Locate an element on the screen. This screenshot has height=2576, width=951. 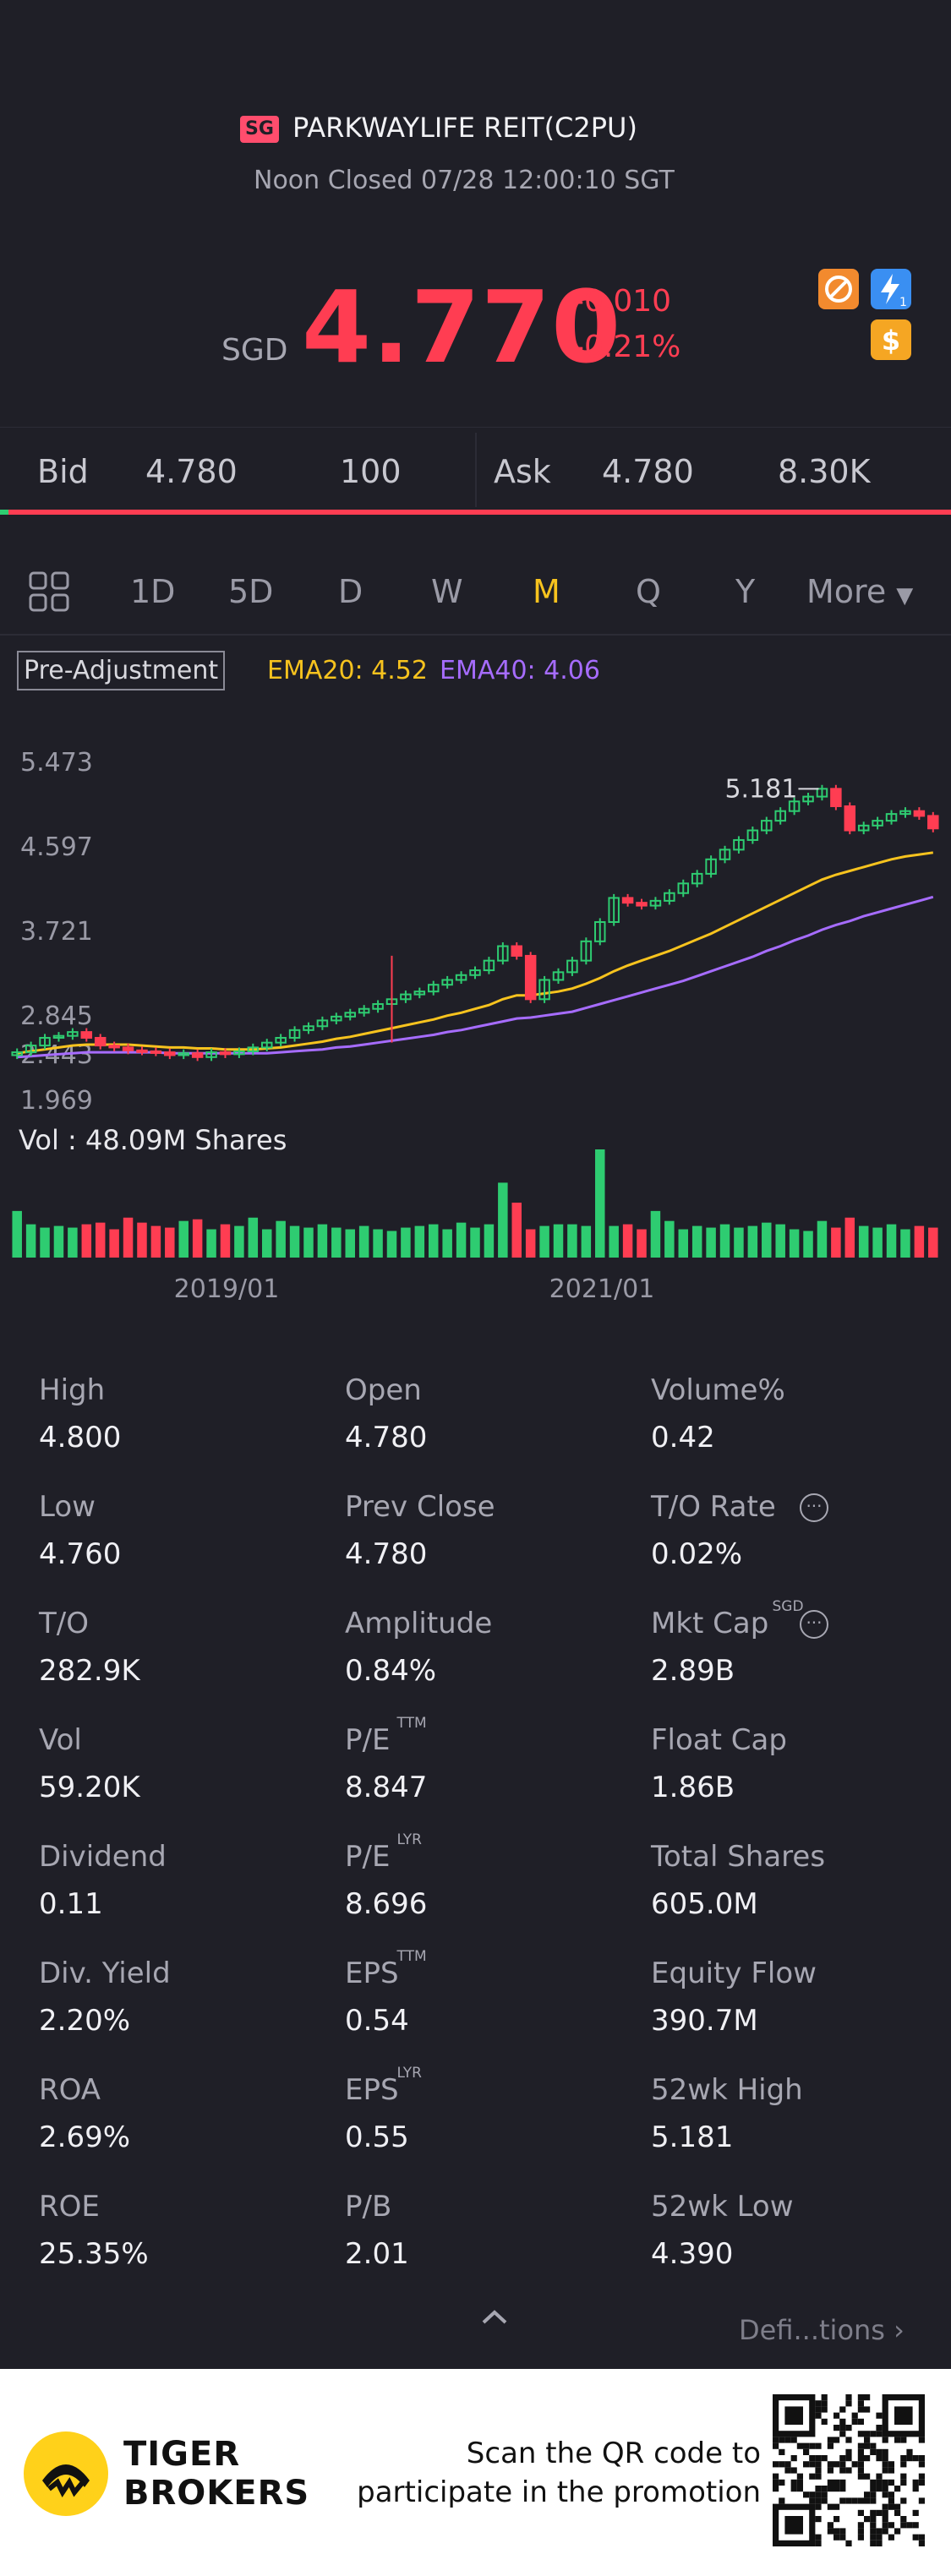
stat-label: Total Shares is located at coordinates (738, 1857).